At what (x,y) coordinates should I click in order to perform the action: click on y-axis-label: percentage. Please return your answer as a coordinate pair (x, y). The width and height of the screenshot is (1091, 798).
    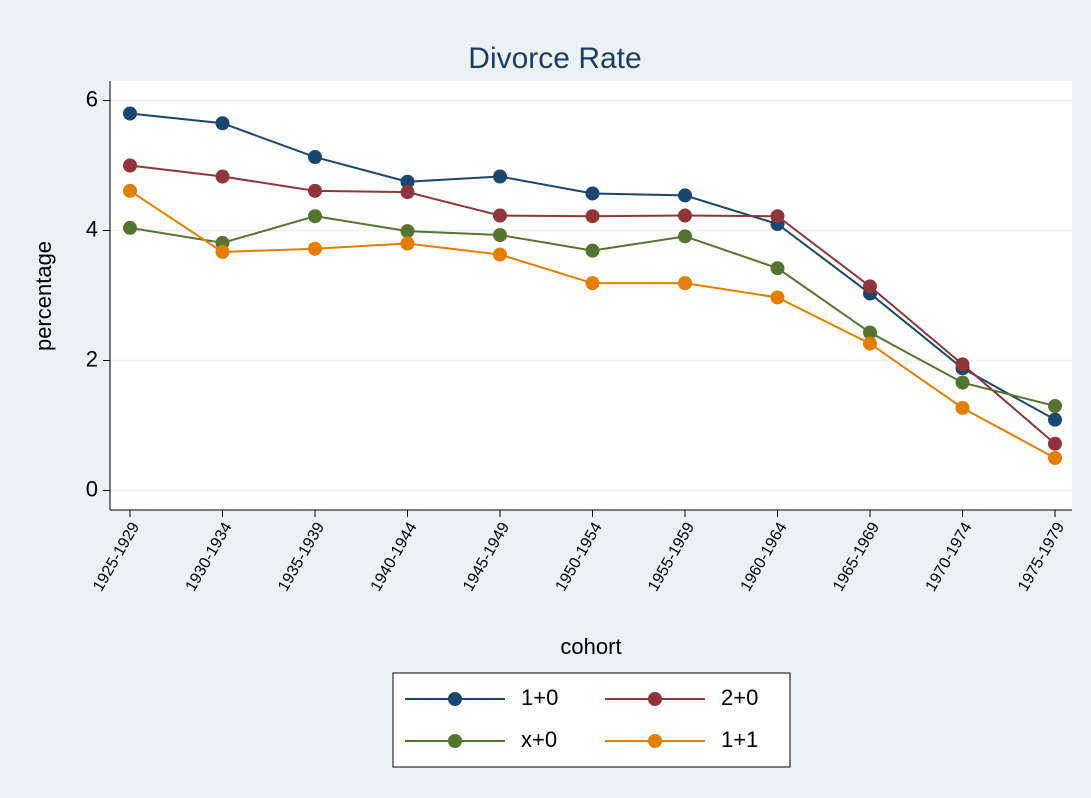
    Looking at the image, I should click on (43, 296).